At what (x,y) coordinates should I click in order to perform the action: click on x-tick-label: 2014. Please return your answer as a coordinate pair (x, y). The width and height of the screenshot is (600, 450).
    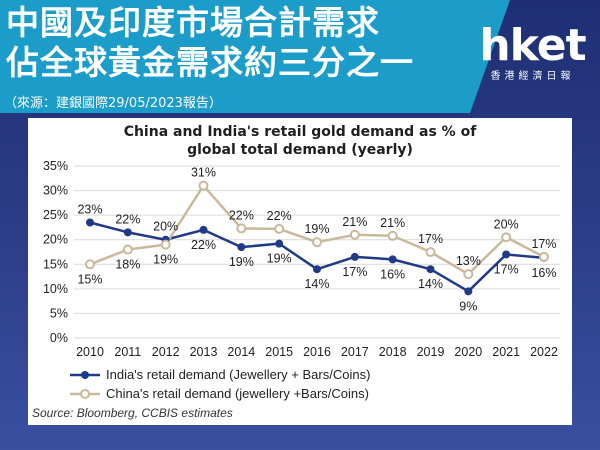
    Looking at the image, I should click on (241, 352).